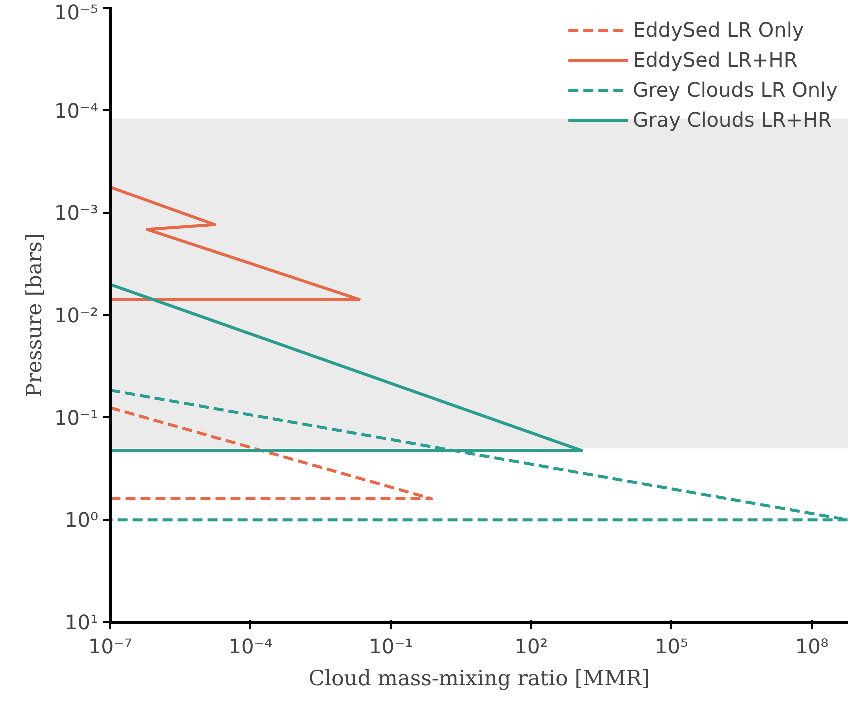  What do you see at coordinates (76, 418) in the screenshot?
I see `y-tick-label: 10⁻¹` at bounding box center [76, 418].